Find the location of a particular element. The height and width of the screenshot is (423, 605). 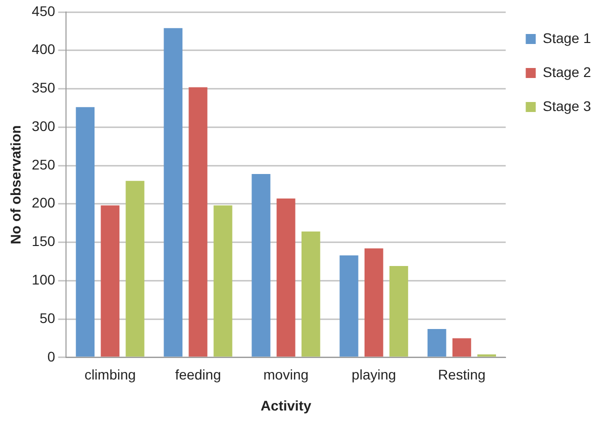

y-tick-label: 50 is located at coordinates (48, 318).